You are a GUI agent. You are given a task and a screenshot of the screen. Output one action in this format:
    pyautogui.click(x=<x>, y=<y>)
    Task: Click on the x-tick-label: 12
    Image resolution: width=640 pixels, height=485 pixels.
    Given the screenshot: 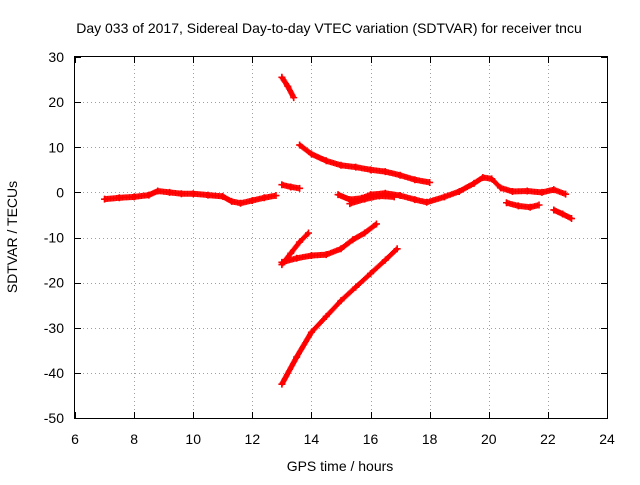 What is the action you would take?
    pyautogui.click(x=253, y=439)
    